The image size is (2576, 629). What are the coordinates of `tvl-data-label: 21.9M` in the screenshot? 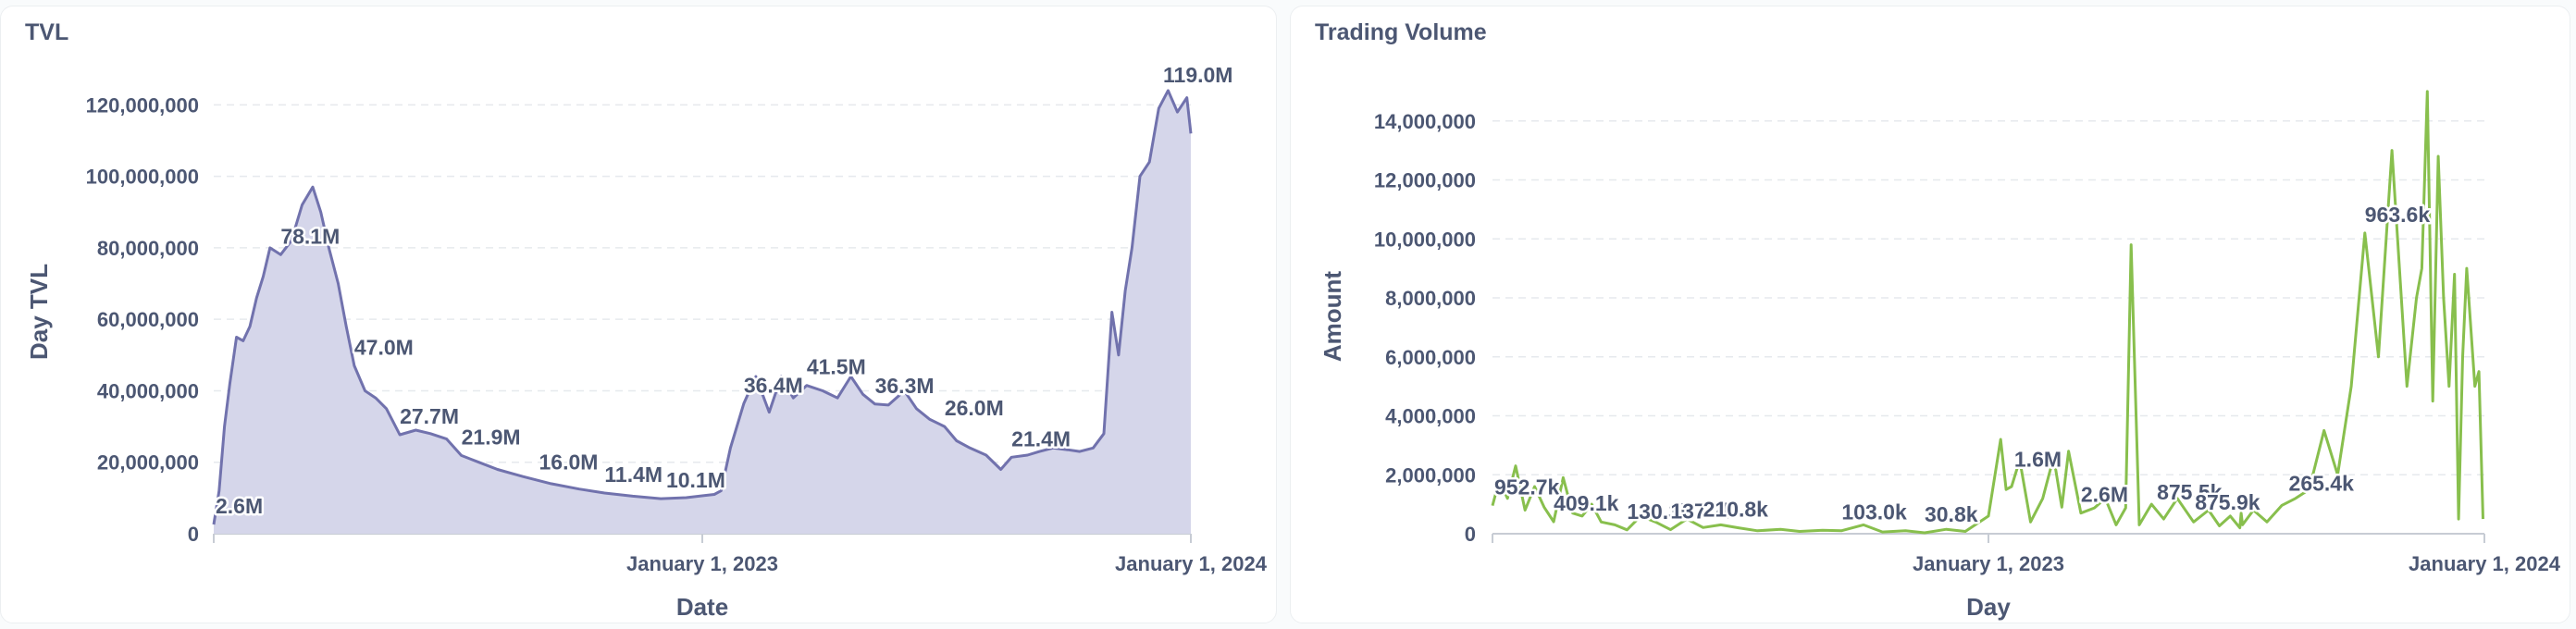 It's located at (492, 437).